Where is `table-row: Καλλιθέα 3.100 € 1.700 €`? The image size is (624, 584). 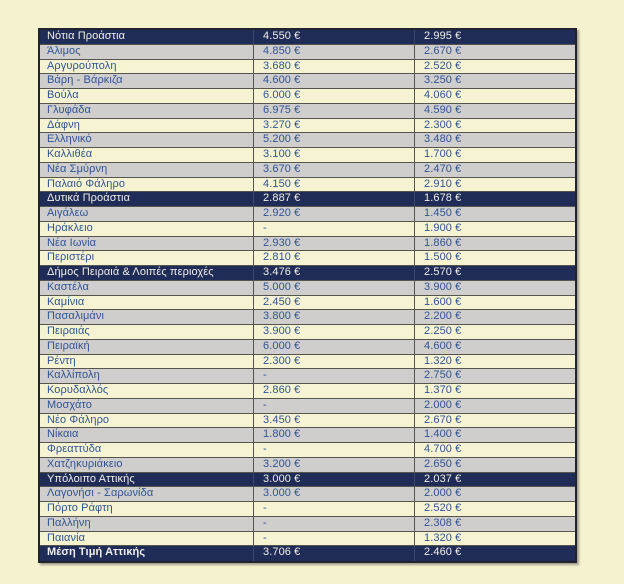
table-row: Καλλιθέα 3.100 € 1.700 € is located at coordinates (307, 155).